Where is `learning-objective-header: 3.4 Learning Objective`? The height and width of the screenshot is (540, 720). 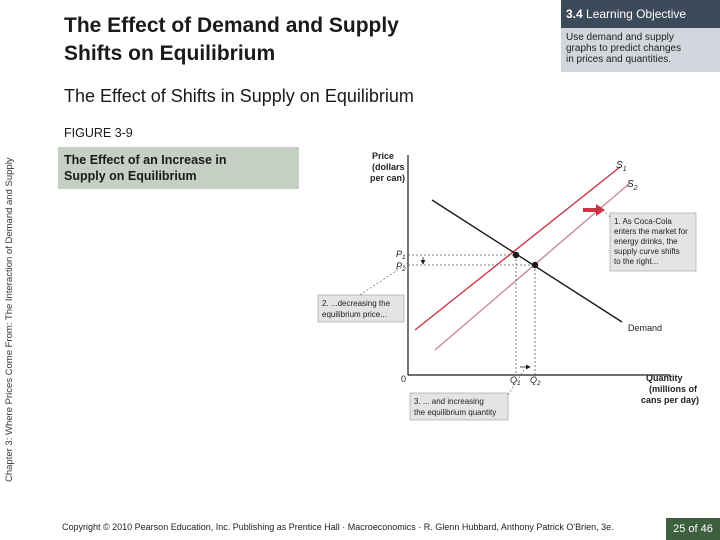 learning-objective-header: 3.4 Learning Objective is located at coordinates (640, 14).